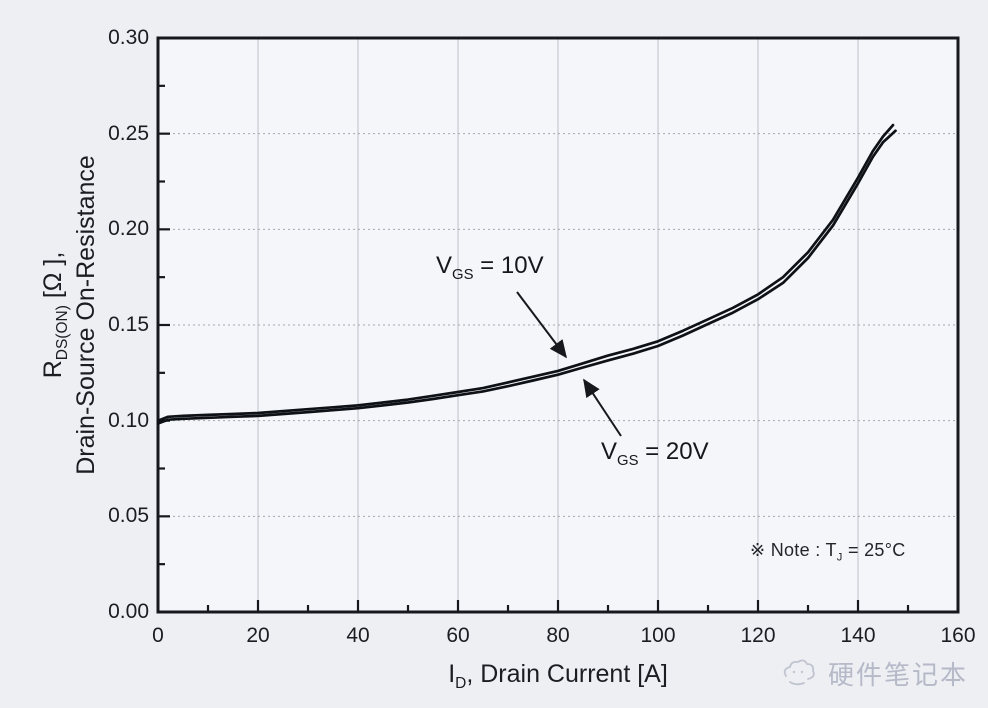  Describe the element at coordinates (128, 133) in the screenshot. I see `y-tick-label: 0.25` at that location.